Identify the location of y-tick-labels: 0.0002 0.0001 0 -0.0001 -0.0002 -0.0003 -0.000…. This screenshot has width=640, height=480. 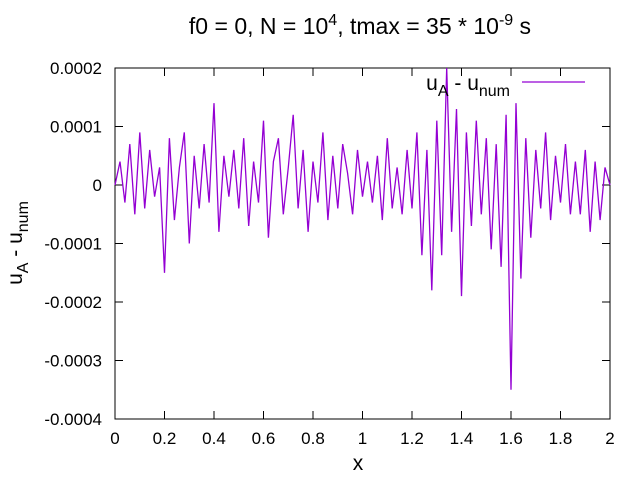
(73, 244).